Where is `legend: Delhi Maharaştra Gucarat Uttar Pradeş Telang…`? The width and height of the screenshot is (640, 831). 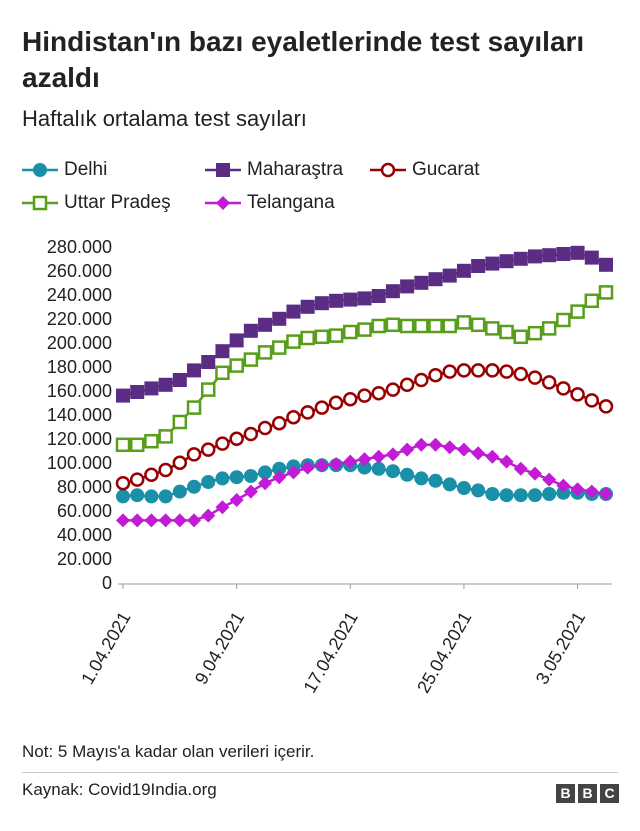
legend: Delhi Maharaştra Gucarat Uttar Pradeş Telang… is located at coordinates (296, 186).